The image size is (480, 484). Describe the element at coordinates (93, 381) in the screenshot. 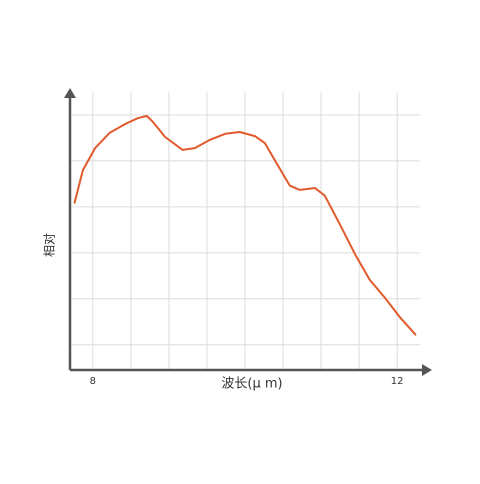

I see `x-tick-label: 8` at that location.